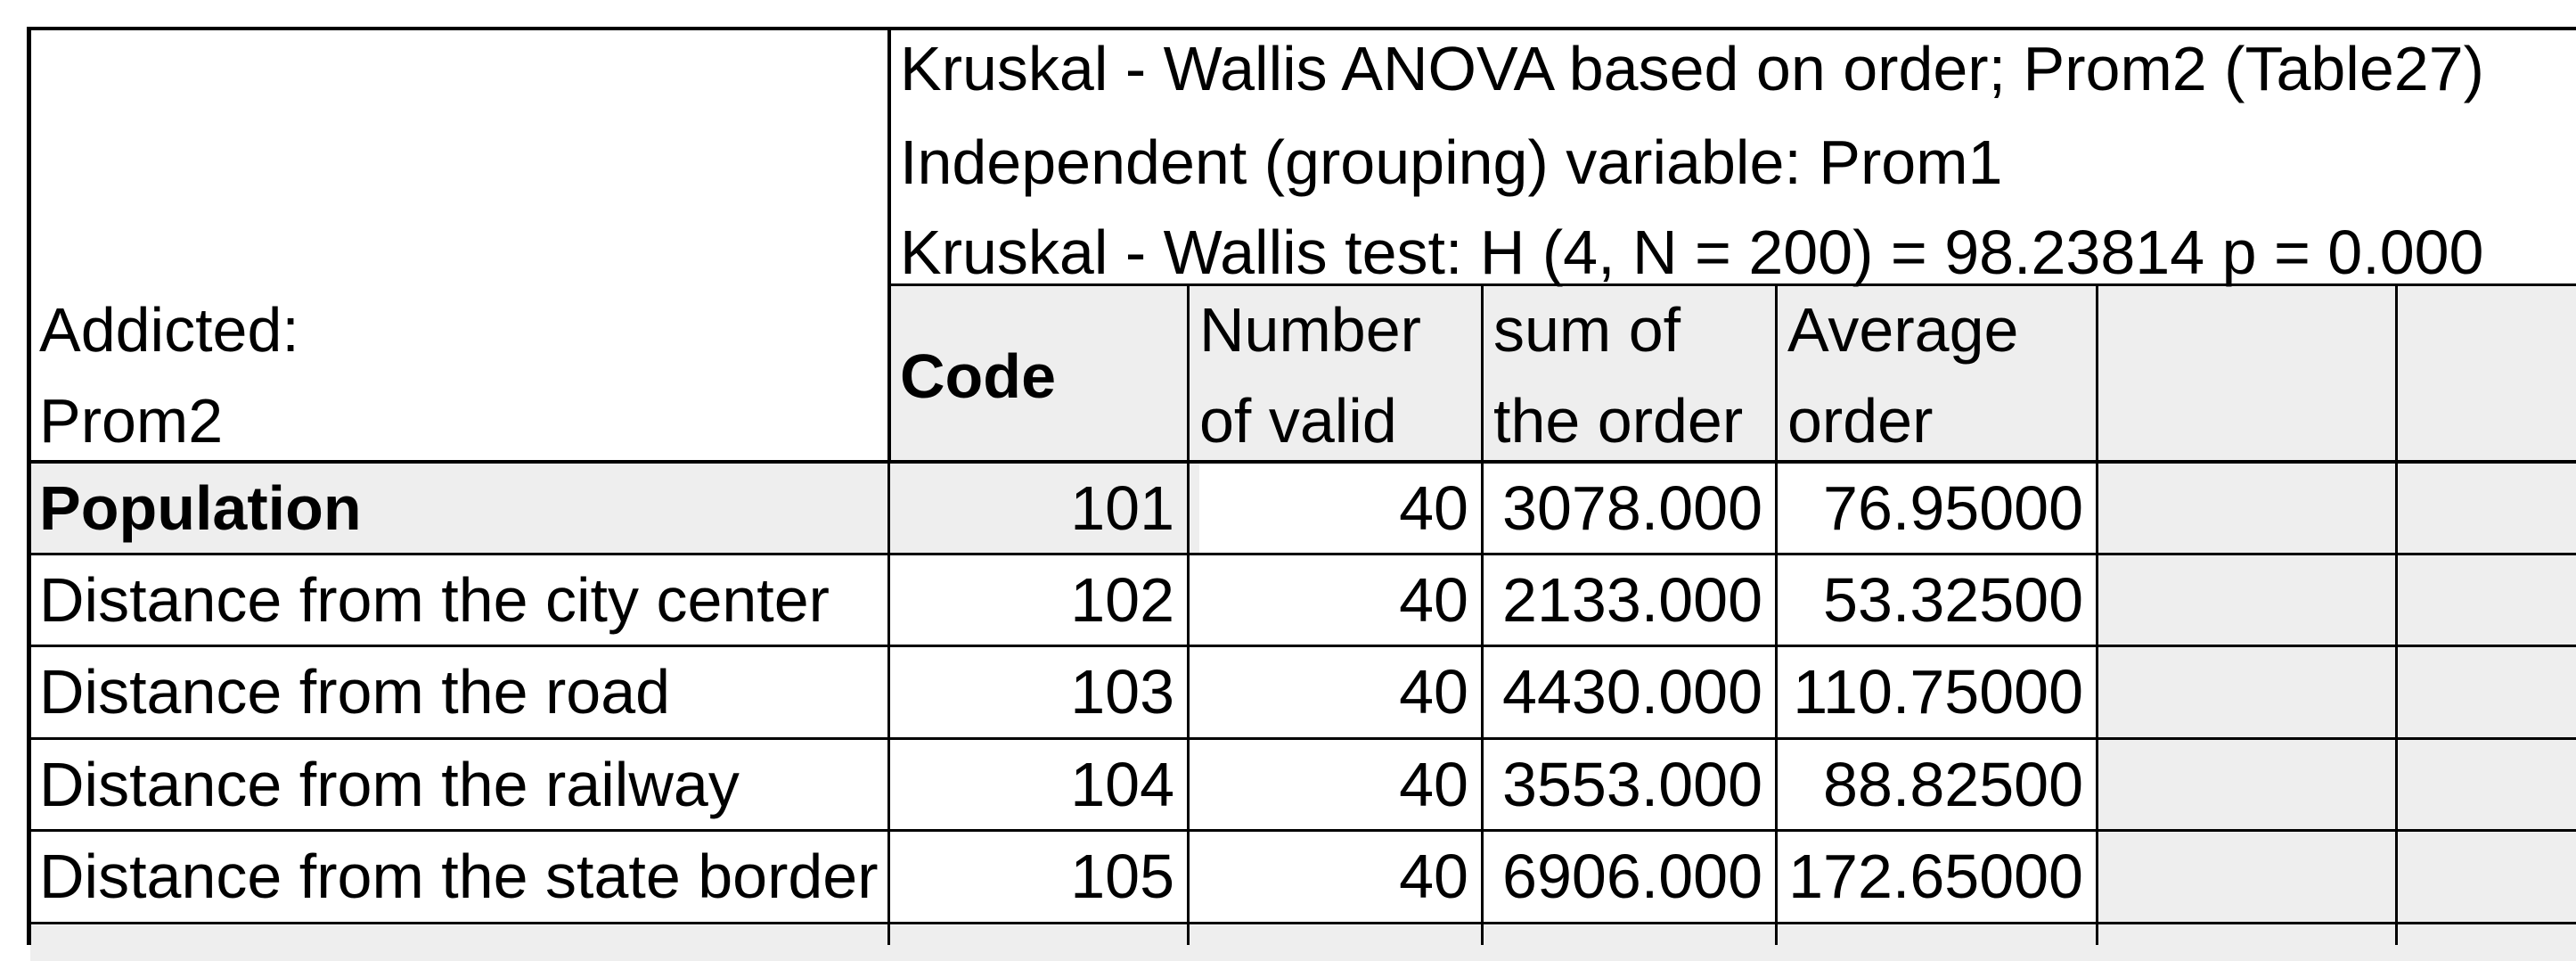 The height and width of the screenshot is (961, 2576). Describe the element at coordinates (978, 378) in the screenshot. I see `column-header-code: Code` at that location.